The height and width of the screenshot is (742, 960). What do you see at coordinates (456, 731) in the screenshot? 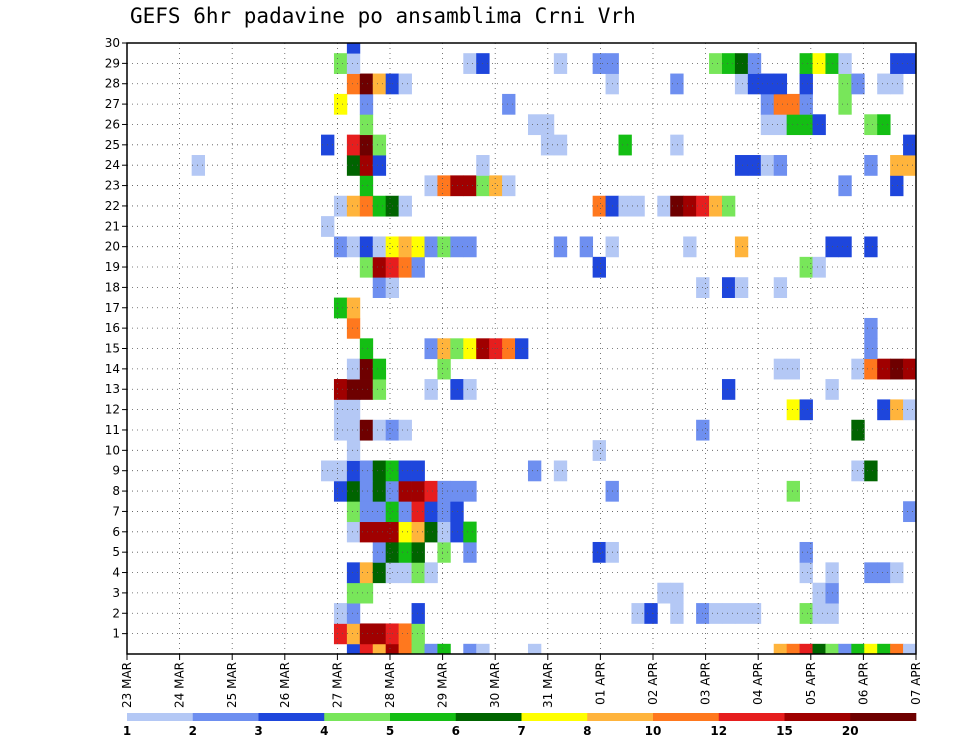
I see `legend-label: 6` at bounding box center [456, 731].